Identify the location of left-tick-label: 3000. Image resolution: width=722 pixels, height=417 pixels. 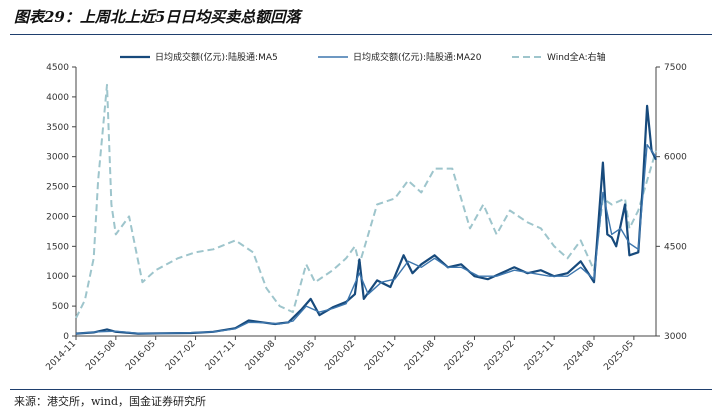
(57, 158).